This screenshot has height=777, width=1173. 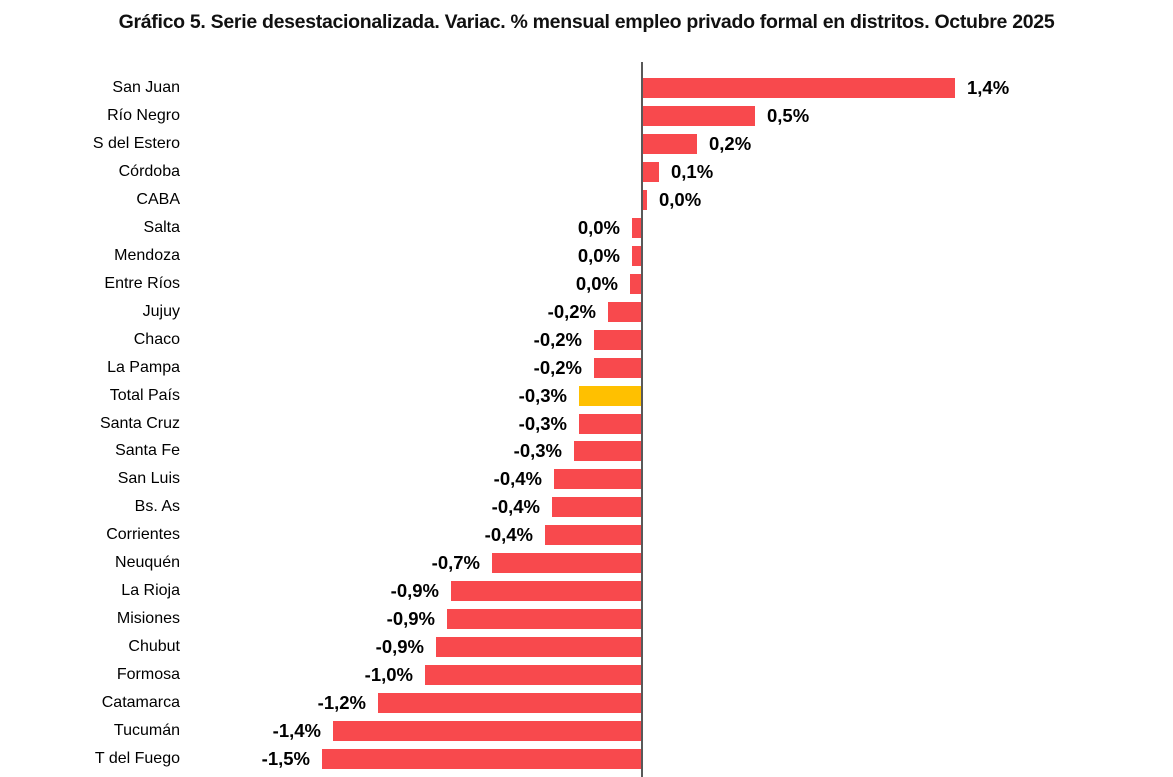 I want to click on row-label: CABA, so click(x=158, y=199).